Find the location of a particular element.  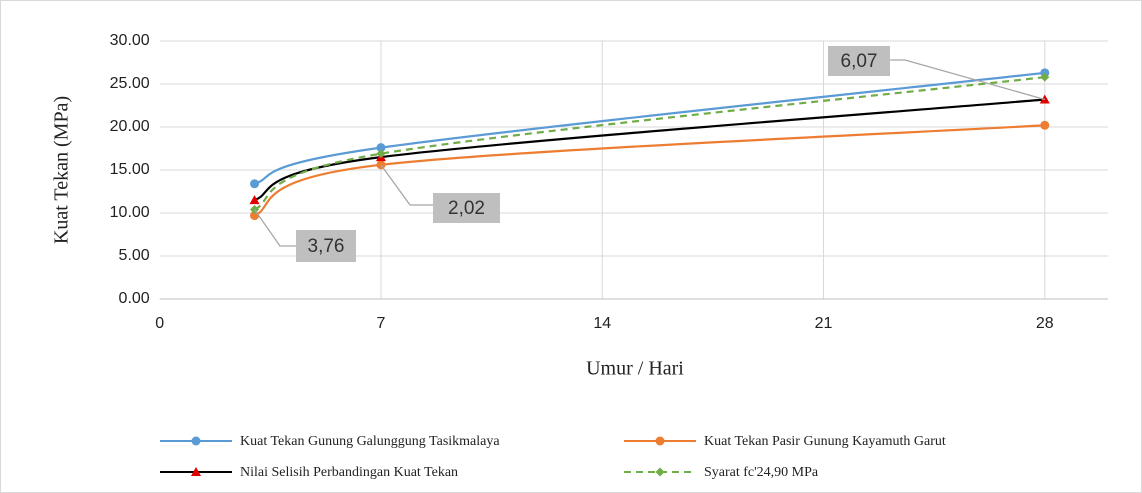

legend-label: Kuat Tekan Gunung Galunggung Tasikmalaya is located at coordinates (370, 441).